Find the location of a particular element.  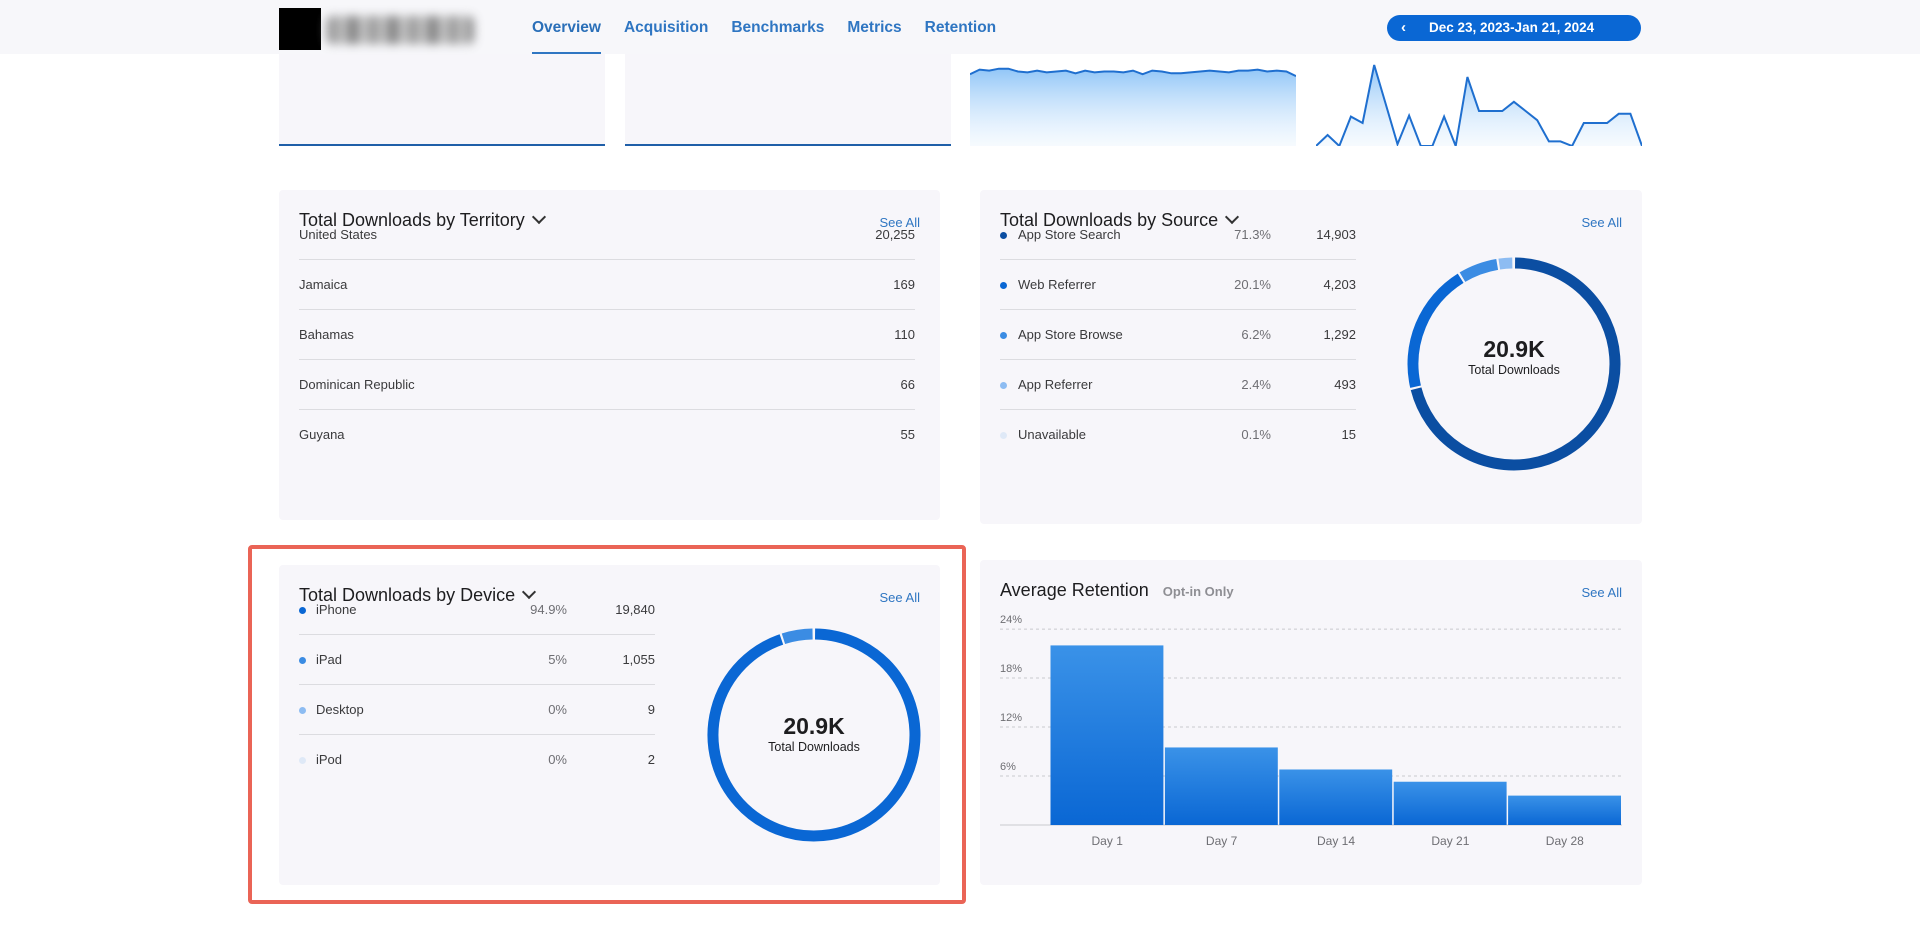

source-row: Web Referrer 20.1% 4,203 is located at coordinates (1178, 285).